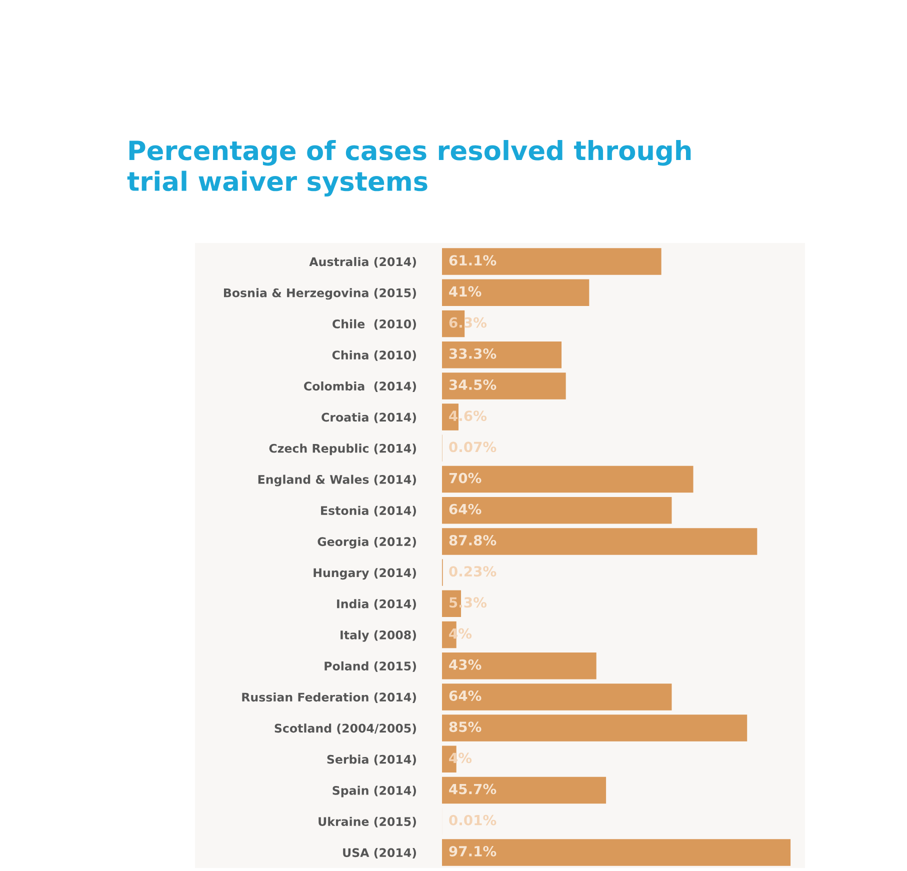  What do you see at coordinates (472, 447) in the screenshot?
I see `data-label: 0.07%` at bounding box center [472, 447].